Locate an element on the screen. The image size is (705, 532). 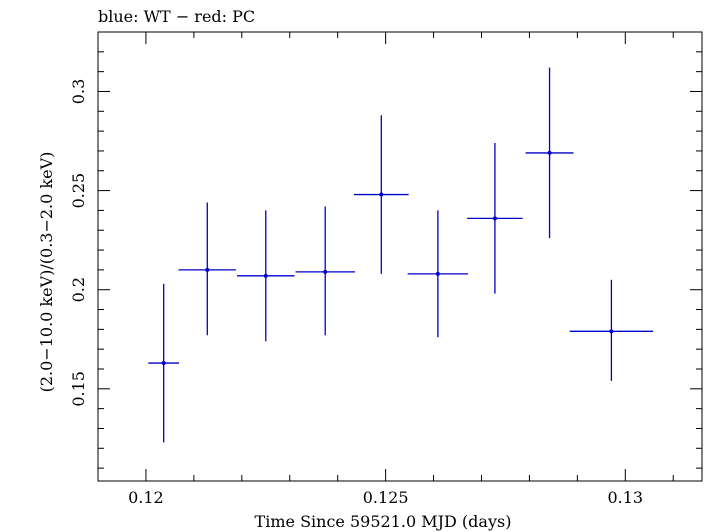
chart-title: blue: WT − red: PC is located at coordinates (176, 16).